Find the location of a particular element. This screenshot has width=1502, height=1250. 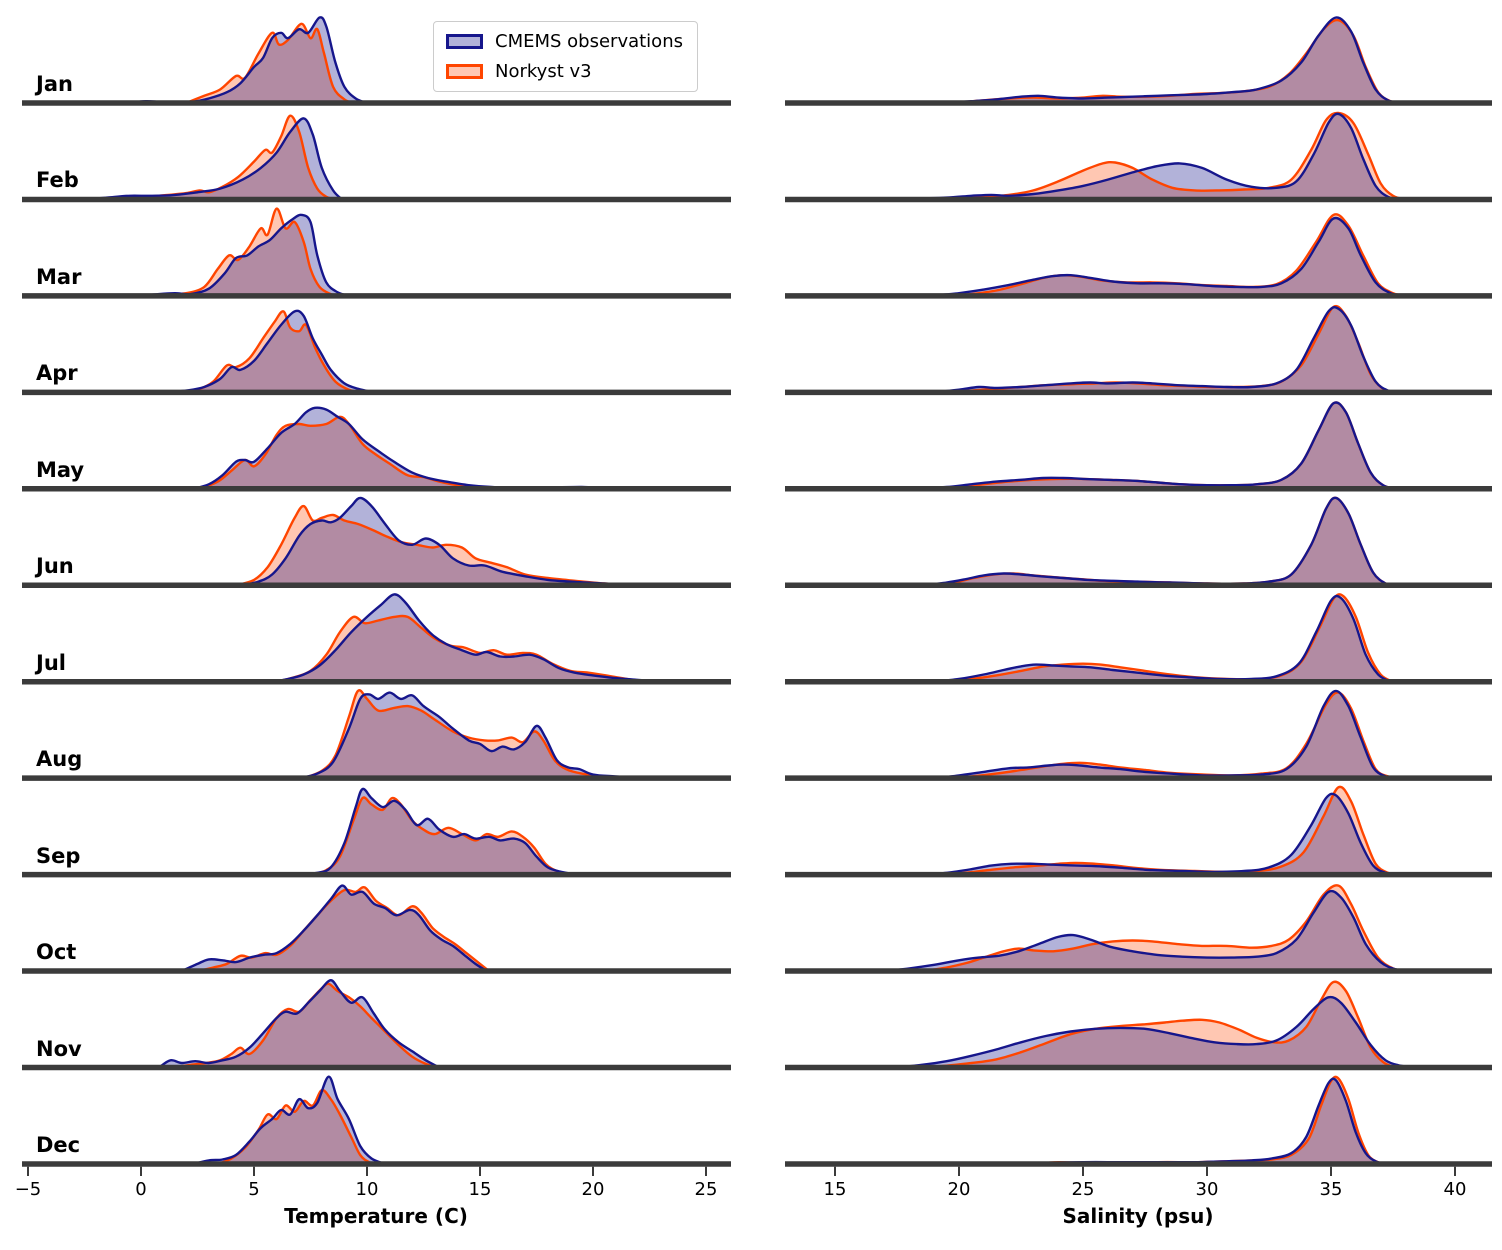

x-tick-label: 10 is located at coordinates (367, 1189).